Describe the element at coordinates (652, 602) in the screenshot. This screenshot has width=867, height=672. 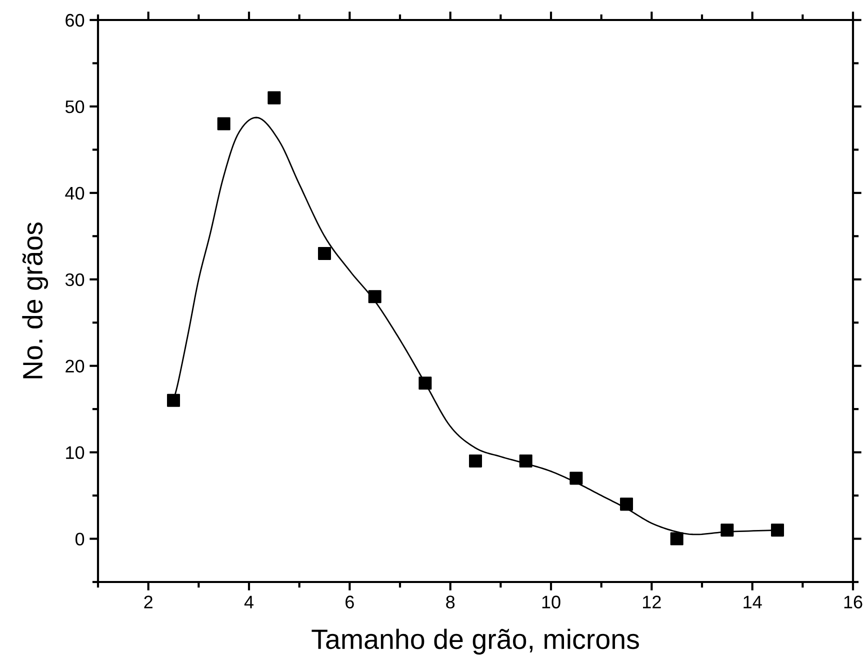
I see `x-tick-label: 12` at that location.